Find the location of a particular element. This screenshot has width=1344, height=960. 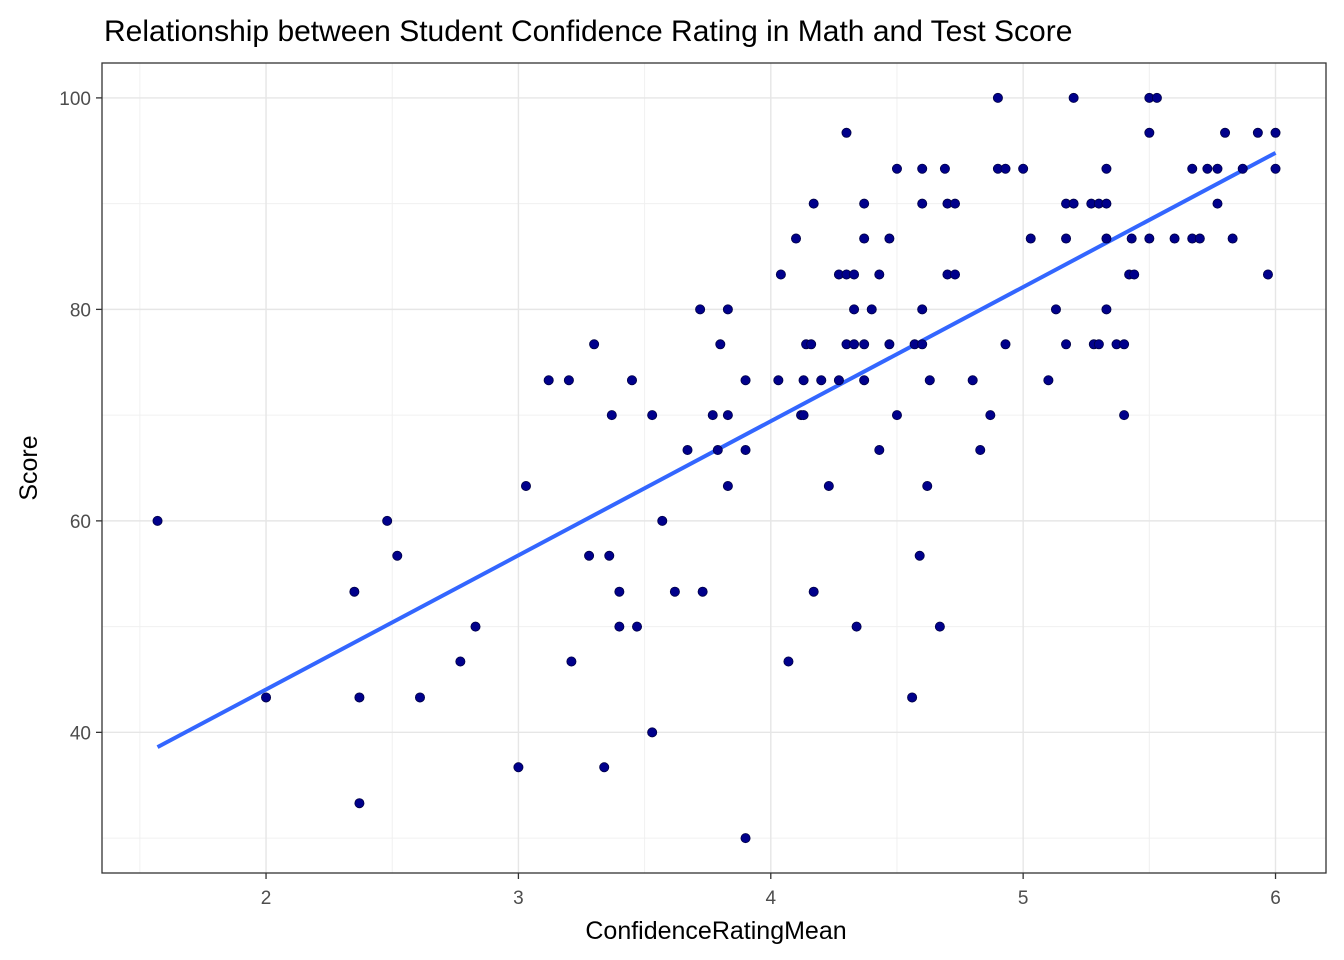

y-axis-title: Score is located at coordinates (29, 467).